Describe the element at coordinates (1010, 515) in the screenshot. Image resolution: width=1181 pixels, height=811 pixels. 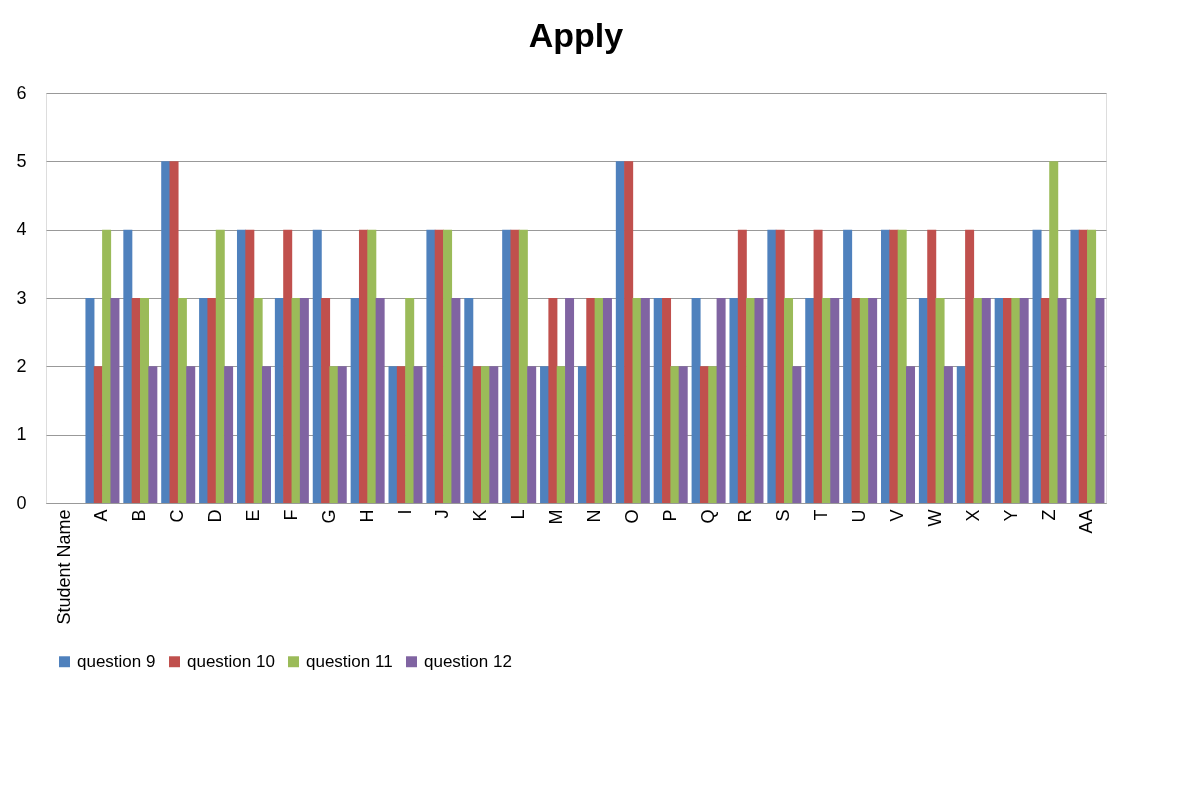
I see `x-tick-label: Y` at that location.